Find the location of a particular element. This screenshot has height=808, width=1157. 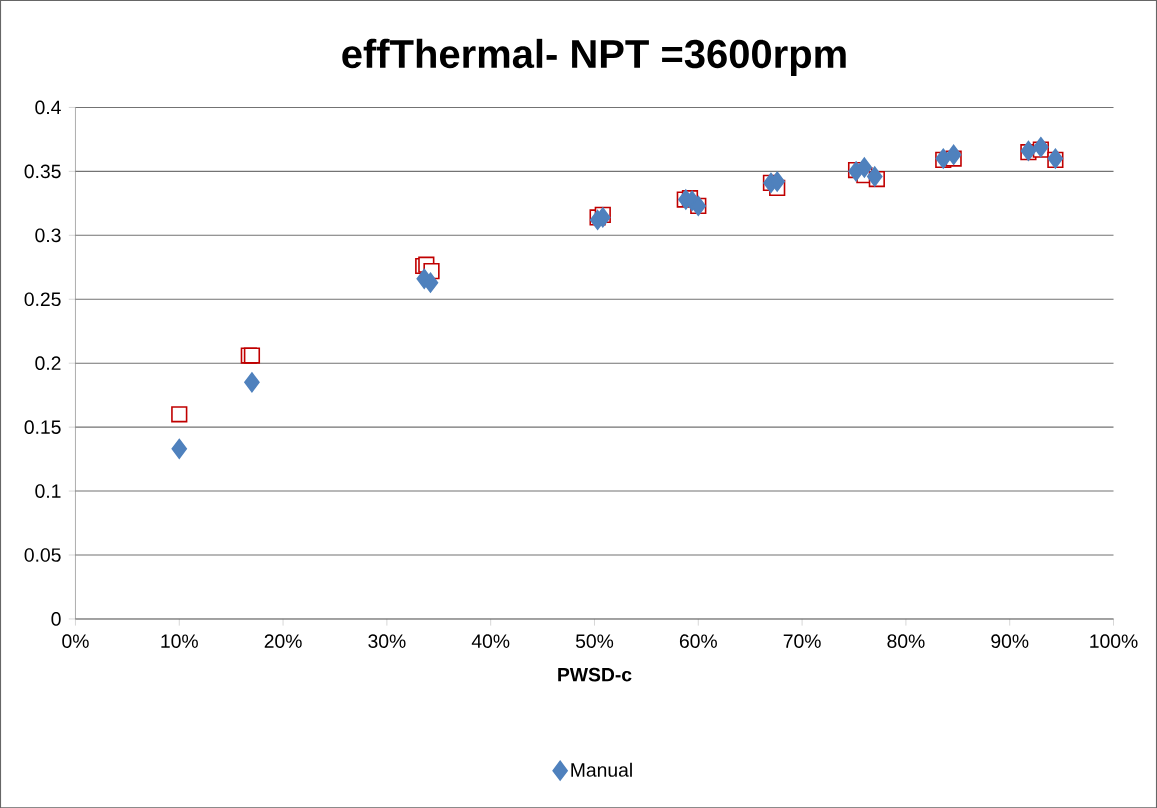

x-tick-label: 40% is located at coordinates (490, 641).